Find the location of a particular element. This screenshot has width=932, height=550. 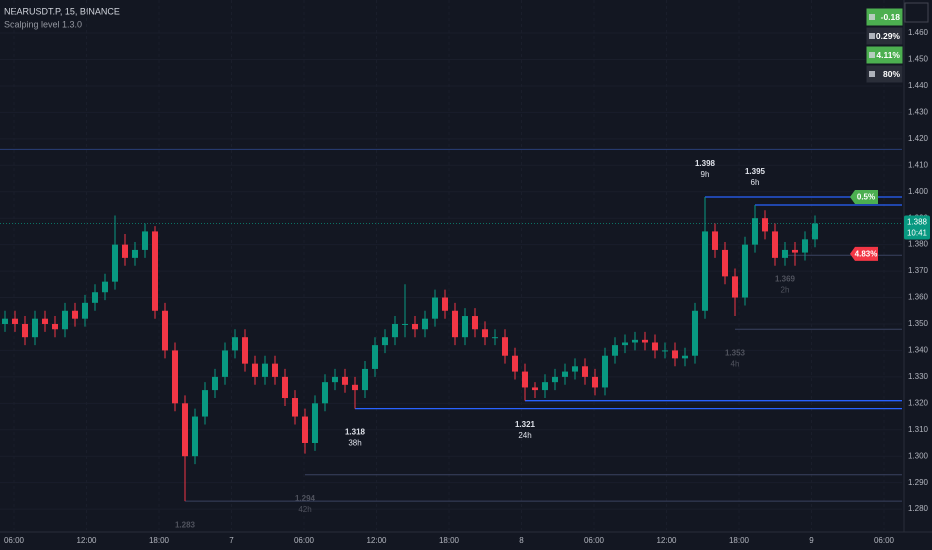

level-price-label: 1.395 is located at coordinates (755, 171).